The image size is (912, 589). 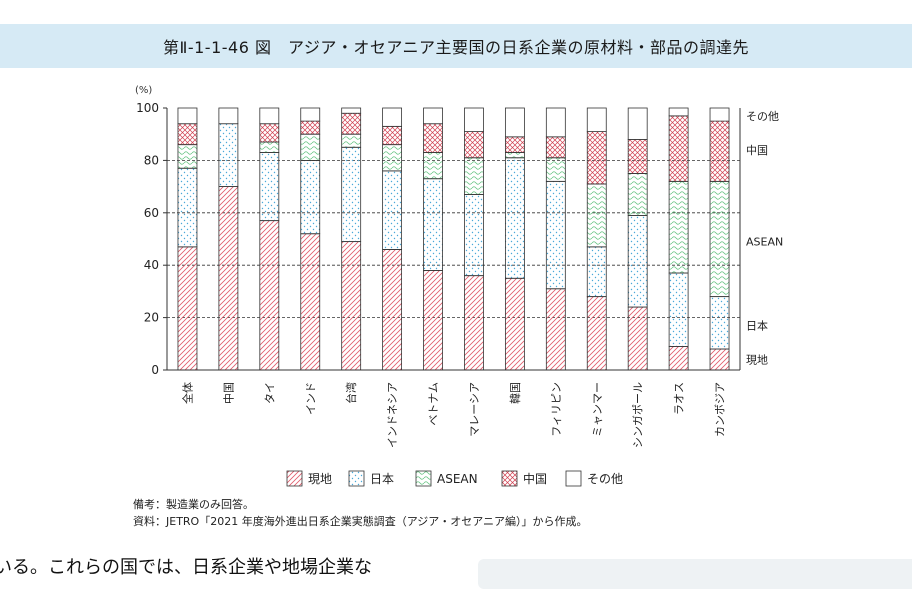 I want to click on remark-note: 備考：製造業のみ回答。, so click(x=193, y=504).